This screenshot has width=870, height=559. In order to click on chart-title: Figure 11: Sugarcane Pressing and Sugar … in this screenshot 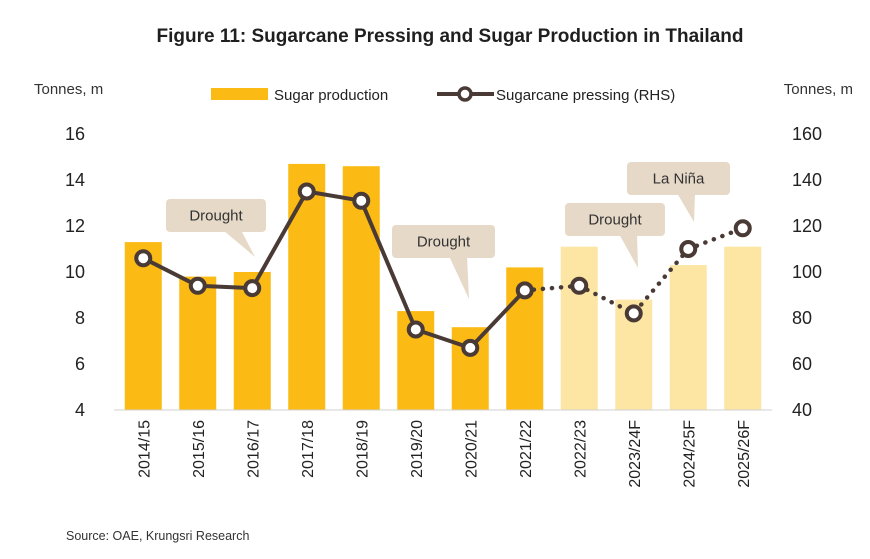, I will do `click(449, 36)`.